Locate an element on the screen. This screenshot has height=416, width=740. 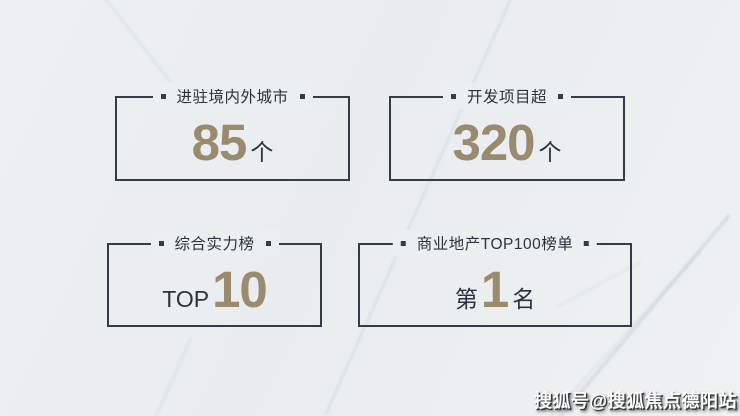
stat-card-strength-rank: 综合实力榜 TOP 10 is located at coordinates (214, 278).